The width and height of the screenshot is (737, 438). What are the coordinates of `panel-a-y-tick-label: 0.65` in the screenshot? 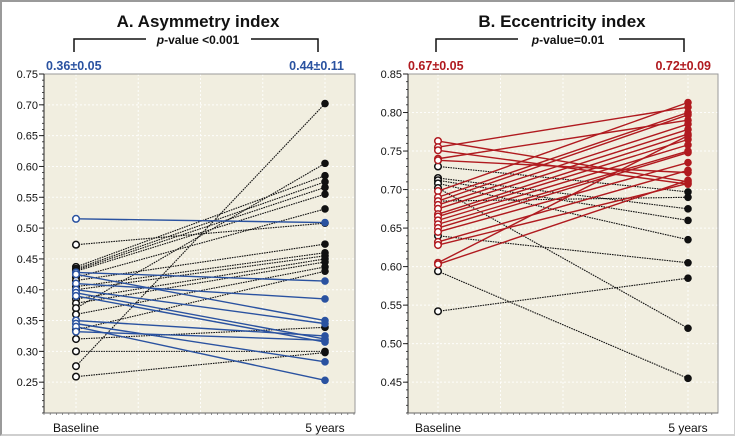 It's located at (27, 137).